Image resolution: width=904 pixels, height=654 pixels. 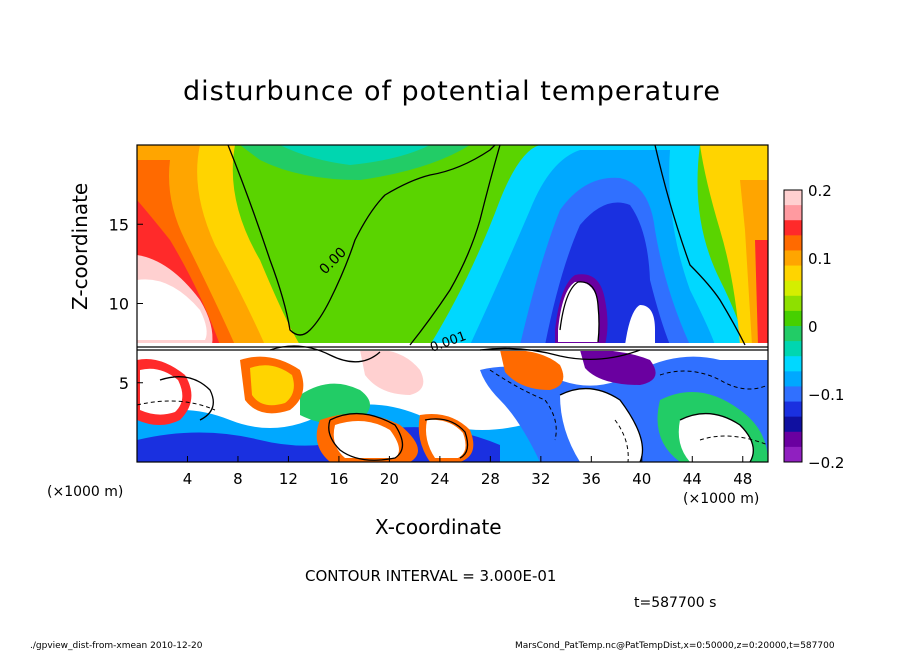 I want to click on x-tick-label: 36, so click(x=591, y=479).